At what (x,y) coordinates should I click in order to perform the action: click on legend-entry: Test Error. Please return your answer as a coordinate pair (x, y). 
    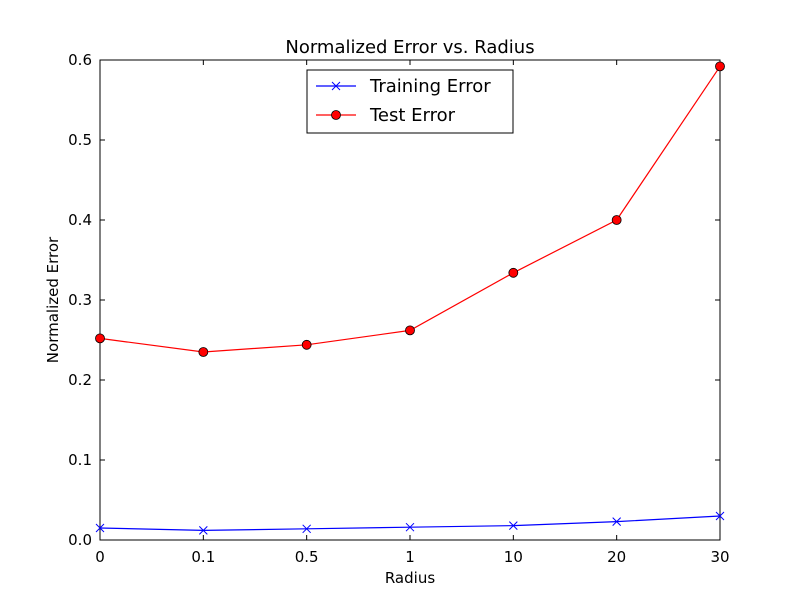
    Looking at the image, I should click on (386, 115).